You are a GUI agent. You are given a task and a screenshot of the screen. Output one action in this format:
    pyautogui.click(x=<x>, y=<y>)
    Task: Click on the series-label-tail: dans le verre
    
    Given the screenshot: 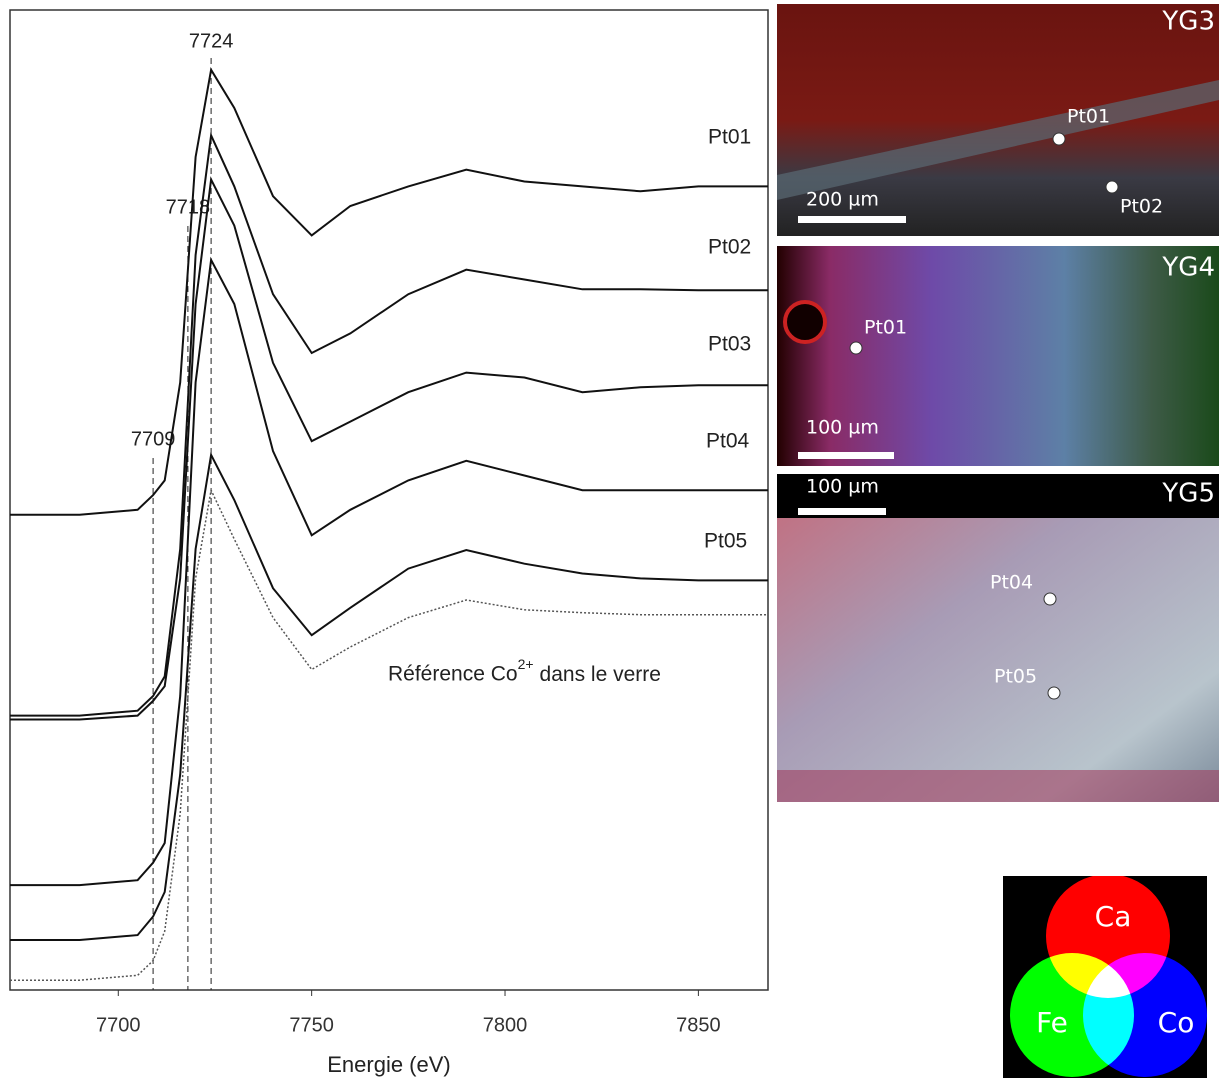 What is the action you would take?
    pyautogui.click(x=600, y=674)
    